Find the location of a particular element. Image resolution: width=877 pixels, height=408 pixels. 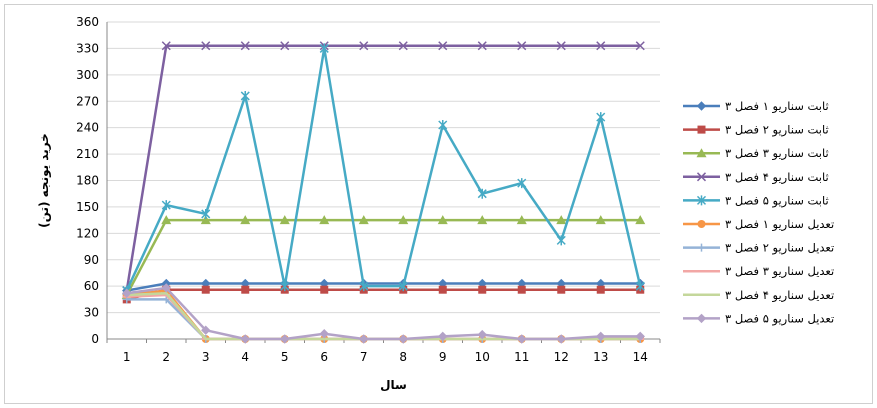

x-tick-label: 1 is located at coordinates (127, 357).